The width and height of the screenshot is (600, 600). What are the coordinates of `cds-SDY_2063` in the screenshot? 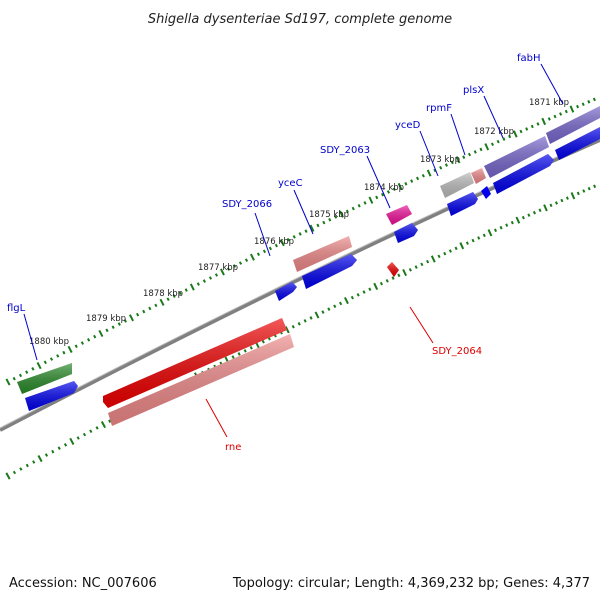 It's located at (406, 233).